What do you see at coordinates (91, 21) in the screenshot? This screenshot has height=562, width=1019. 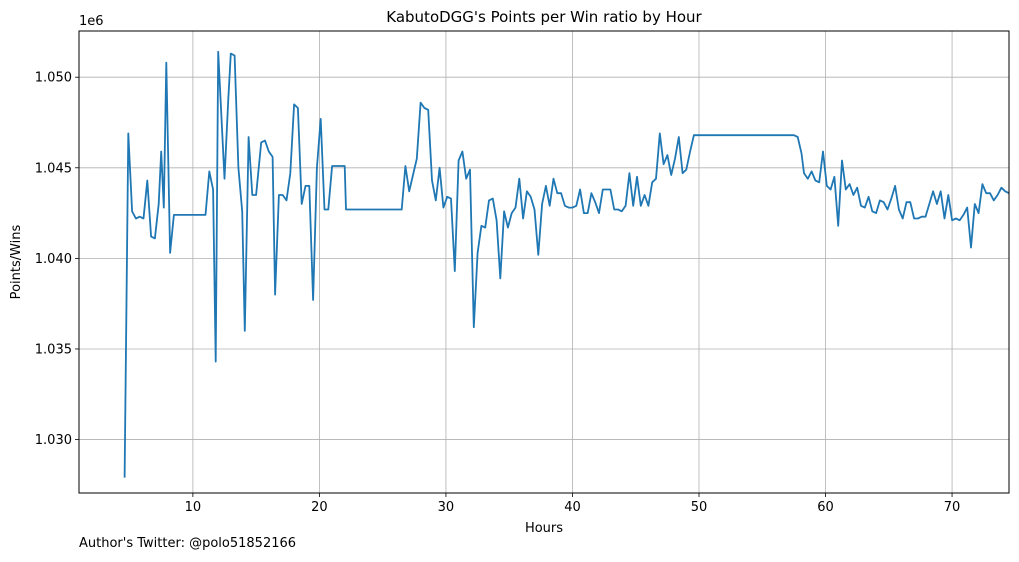 I see `y-offset-label: 1e6` at bounding box center [91, 21].